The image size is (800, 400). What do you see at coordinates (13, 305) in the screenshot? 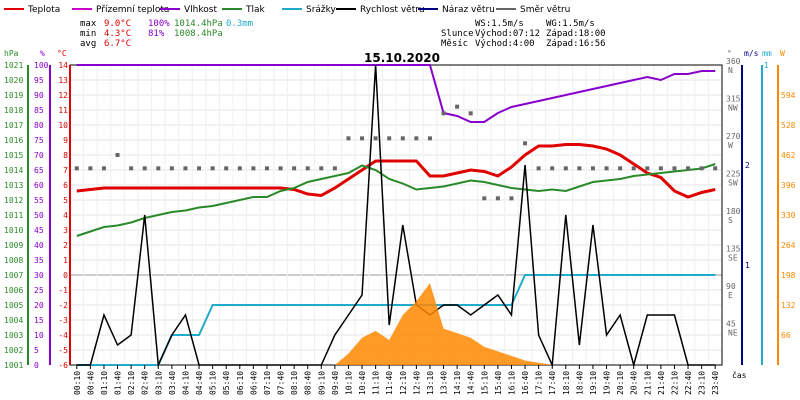
I see `tick-hpa: 1005` at bounding box center [13, 305].